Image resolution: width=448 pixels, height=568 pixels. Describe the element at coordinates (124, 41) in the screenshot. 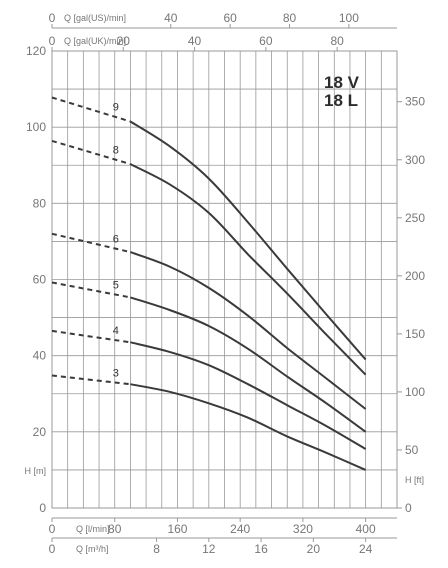

I see `tick-label-ukgpm: 20` at that location.